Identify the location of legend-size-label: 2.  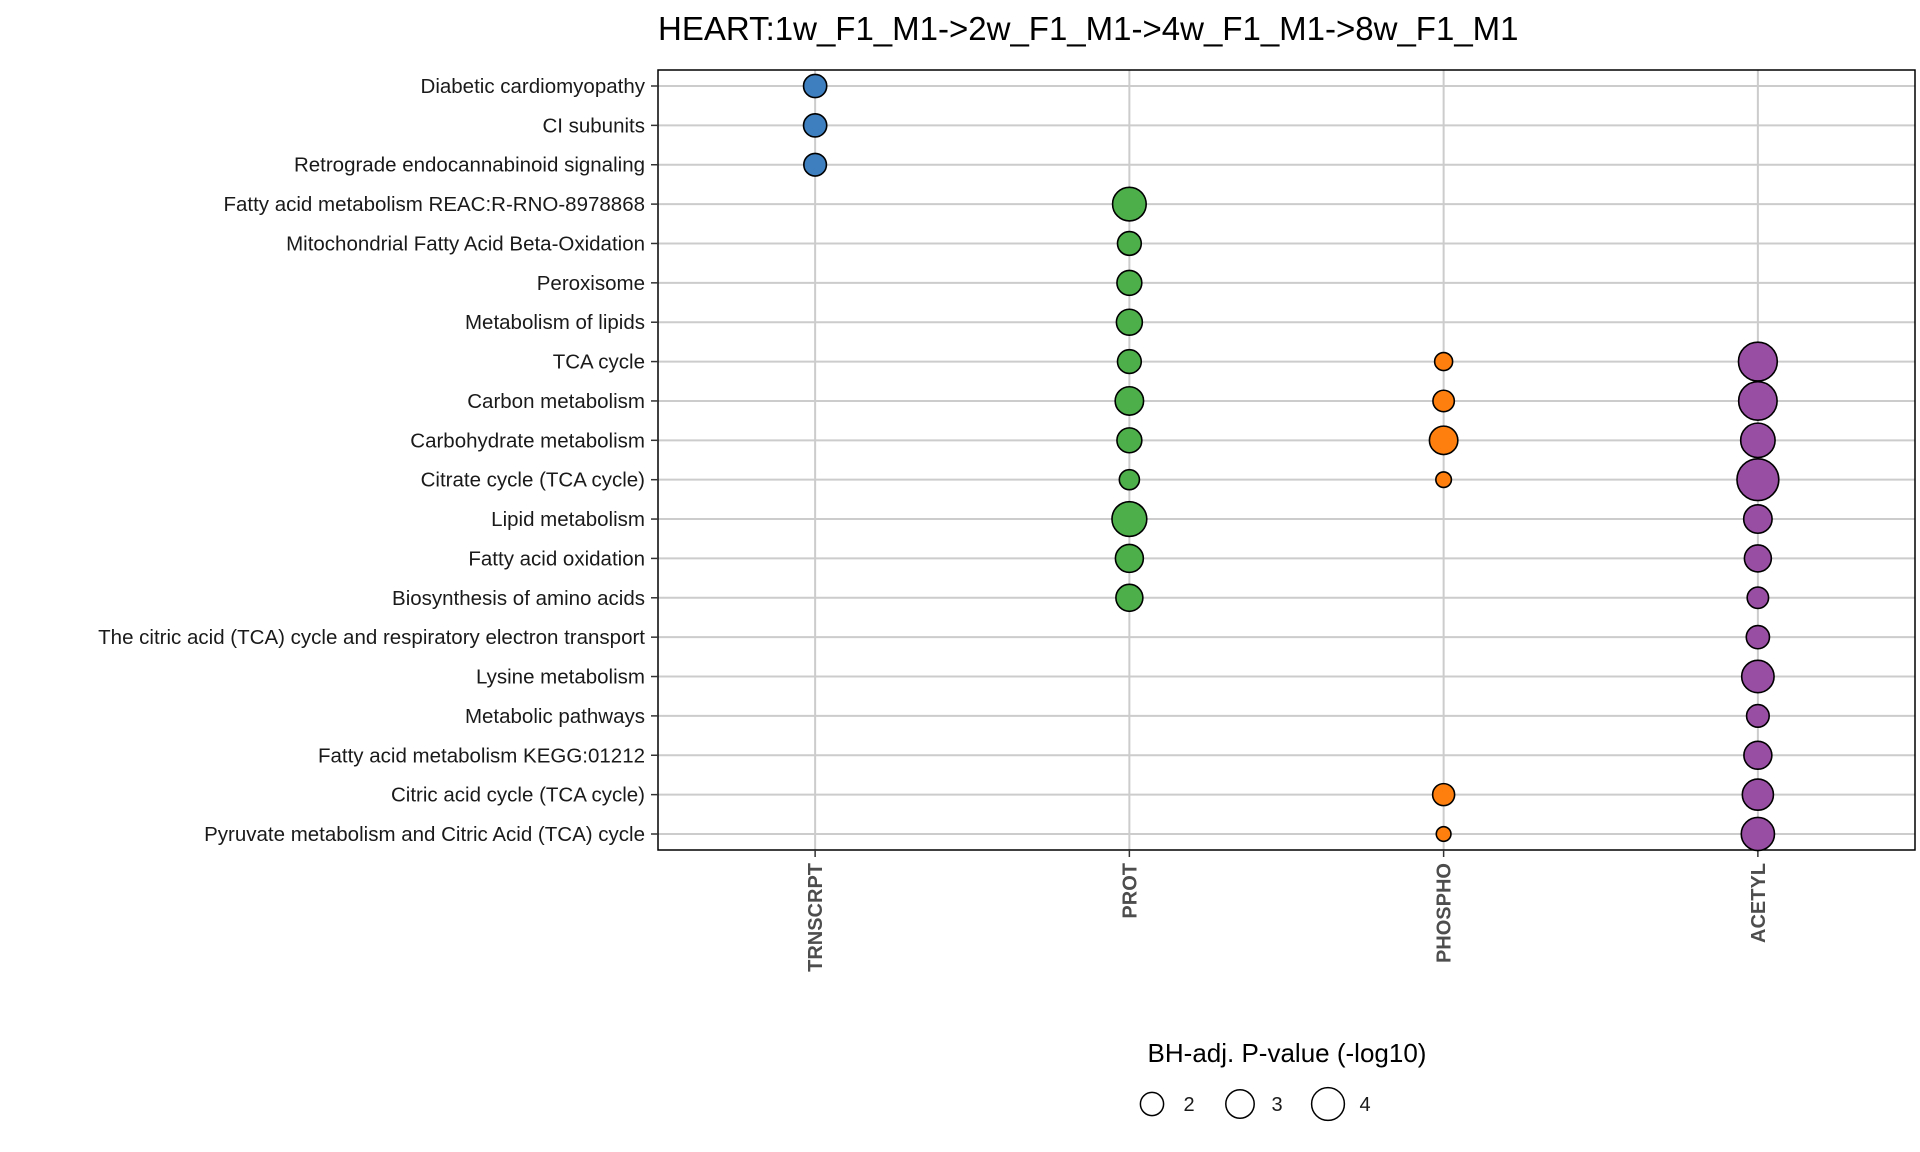
(1188, 1105).